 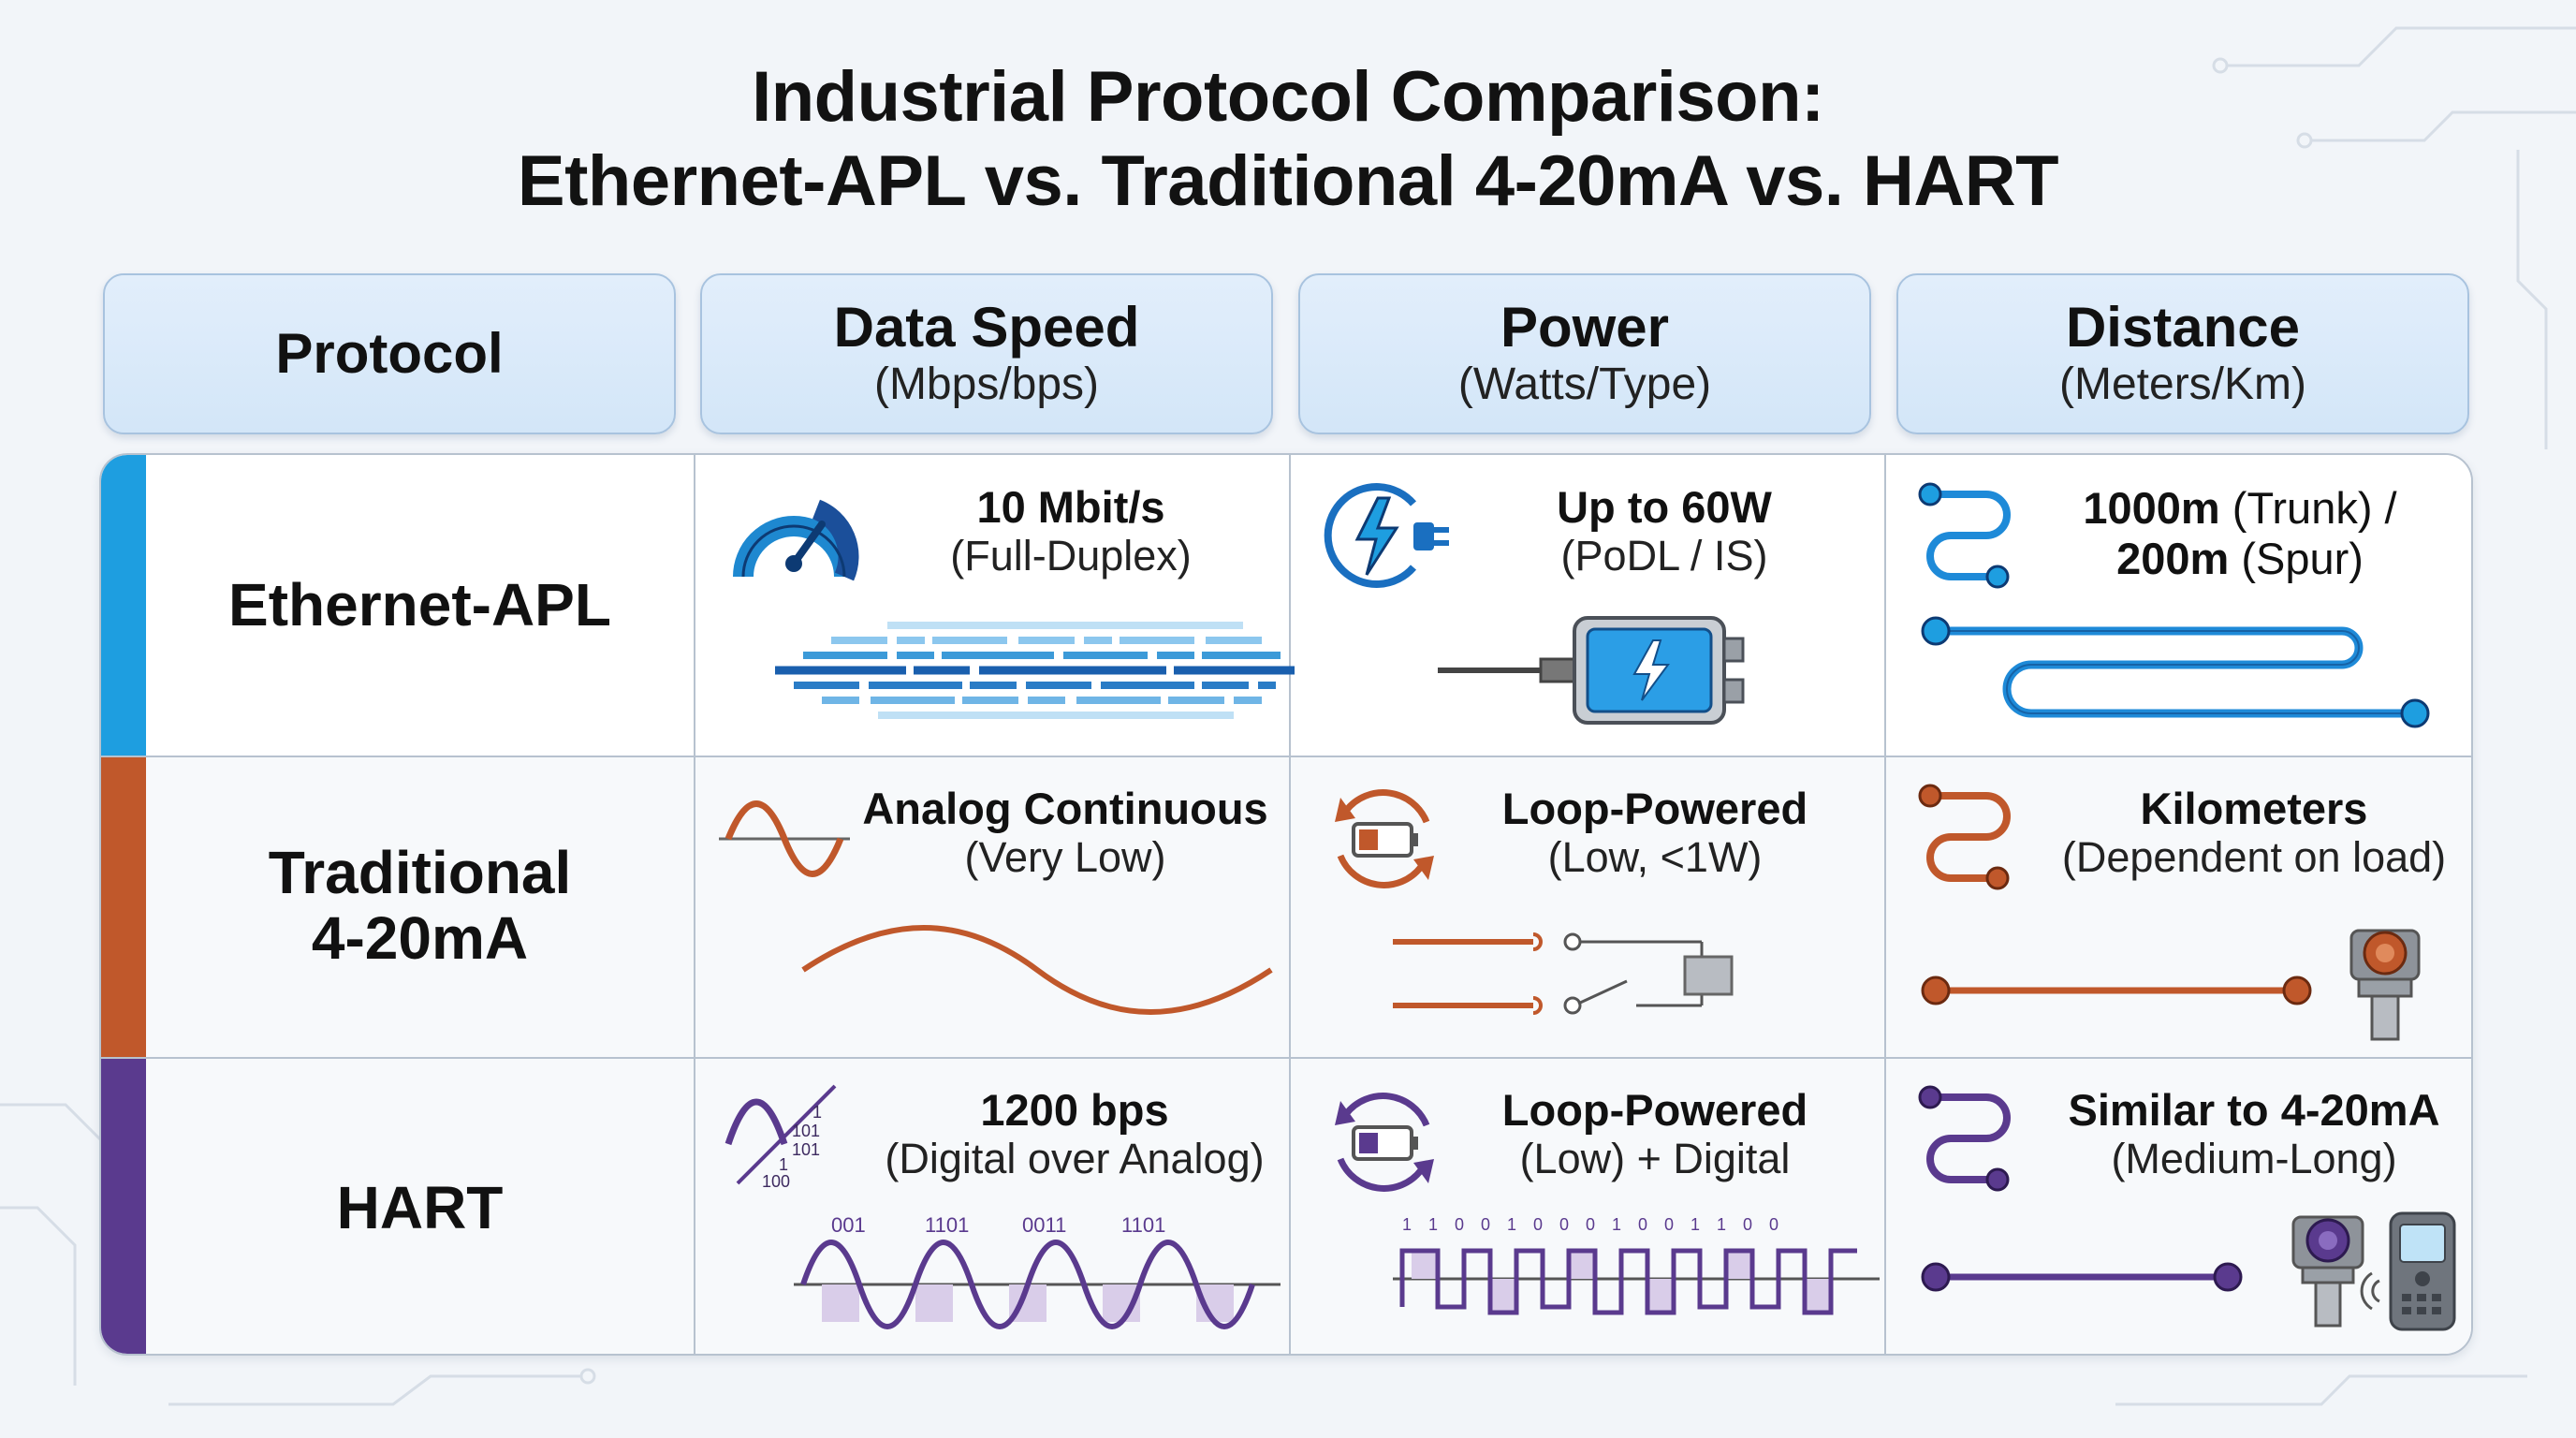 I want to click on data-stream-graphic, so click(x=1035, y=670).